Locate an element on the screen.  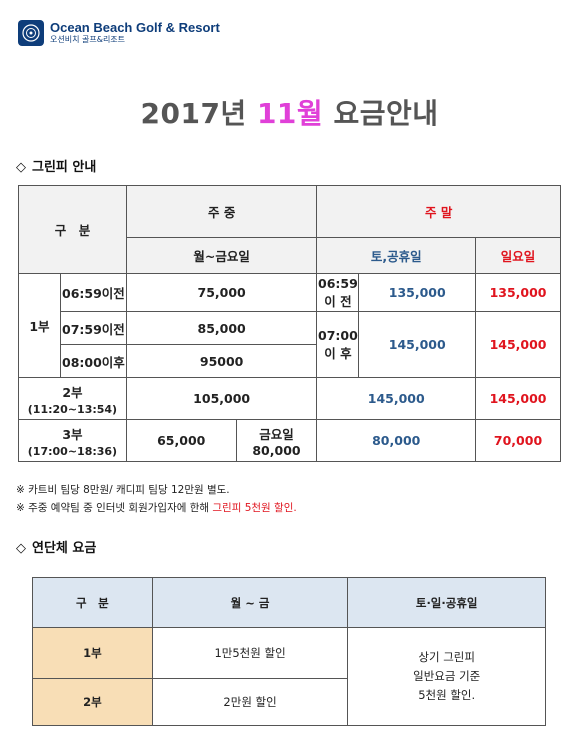
group-weekend-line3: 5천원 할인. is located at coordinates (447, 695).